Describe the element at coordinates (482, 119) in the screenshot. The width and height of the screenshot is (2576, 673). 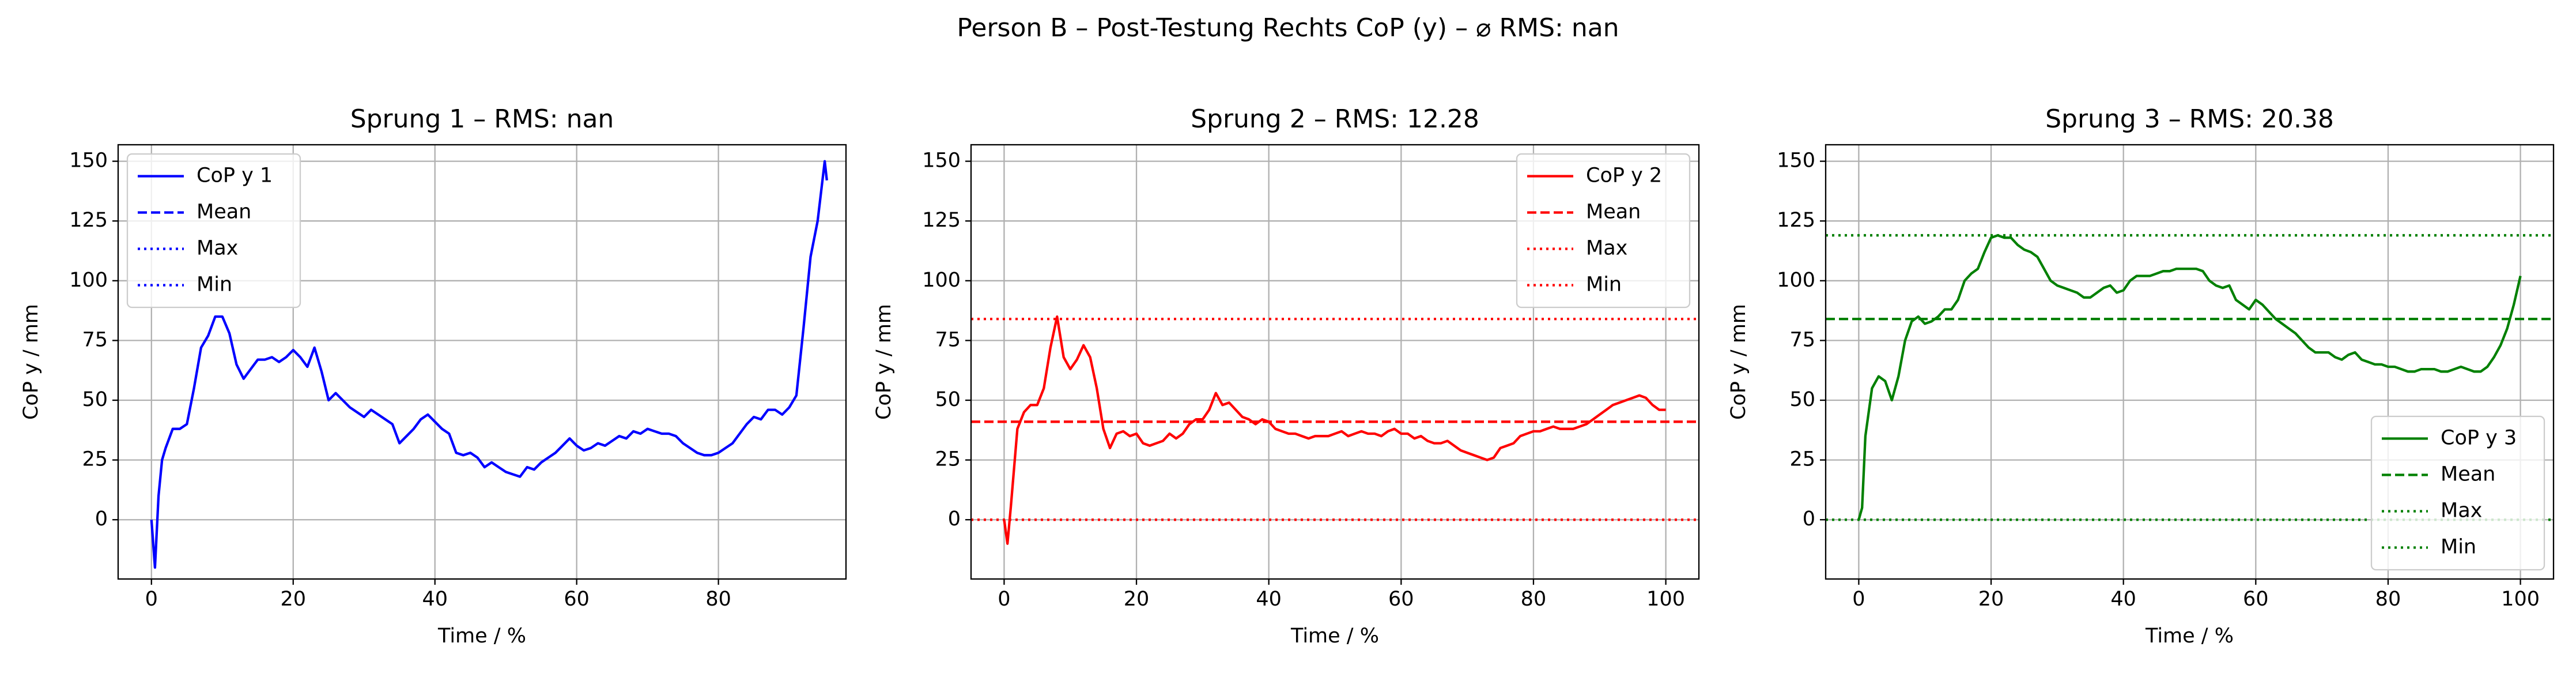
I see `axes-title: Sprung 1 – RMS: nan` at that location.